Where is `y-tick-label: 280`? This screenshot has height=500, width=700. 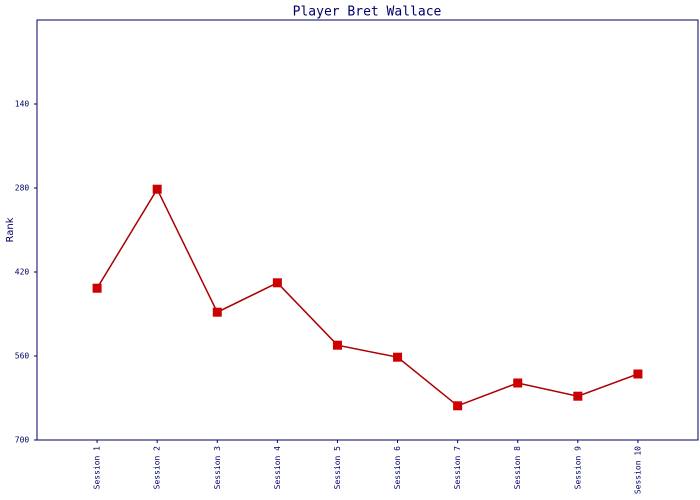
y-tick-label: 280 is located at coordinates (22, 188).